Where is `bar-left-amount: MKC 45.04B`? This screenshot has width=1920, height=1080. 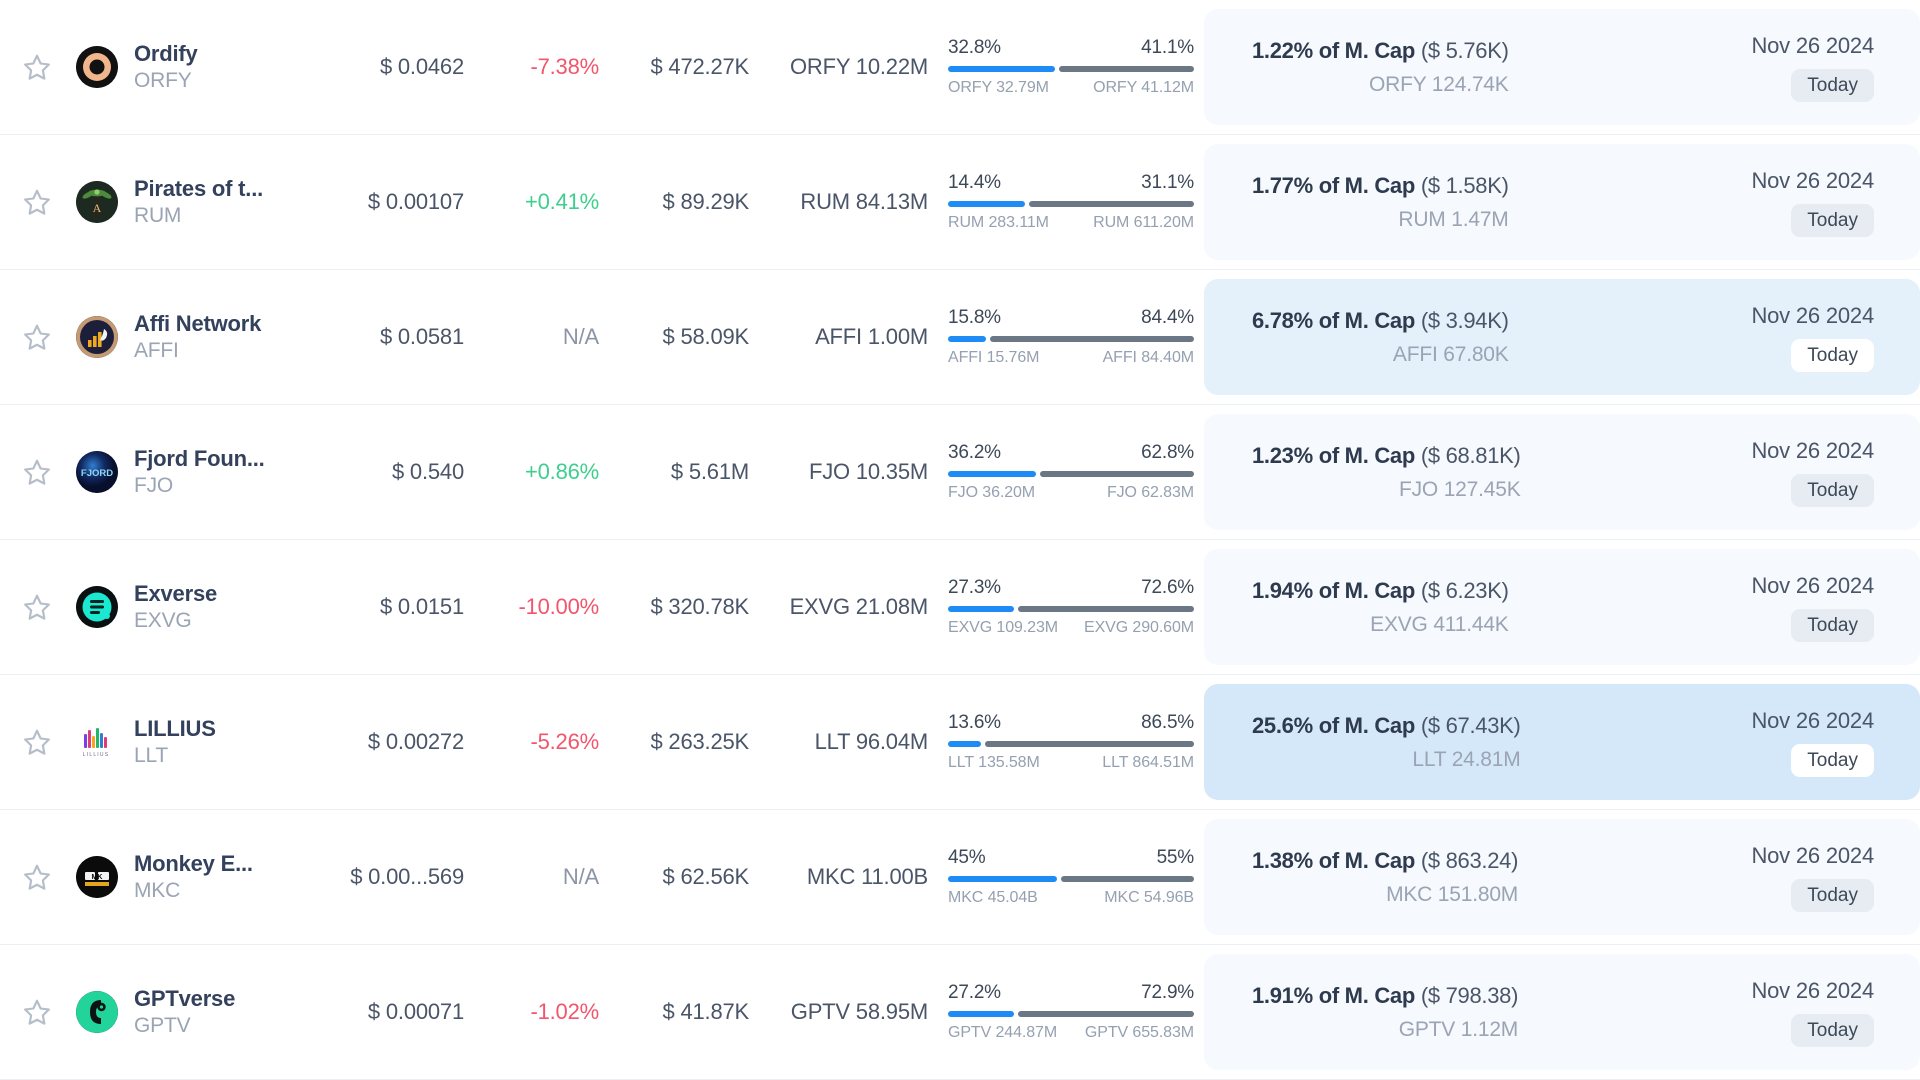 bar-left-amount: MKC 45.04B is located at coordinates (993, 897).